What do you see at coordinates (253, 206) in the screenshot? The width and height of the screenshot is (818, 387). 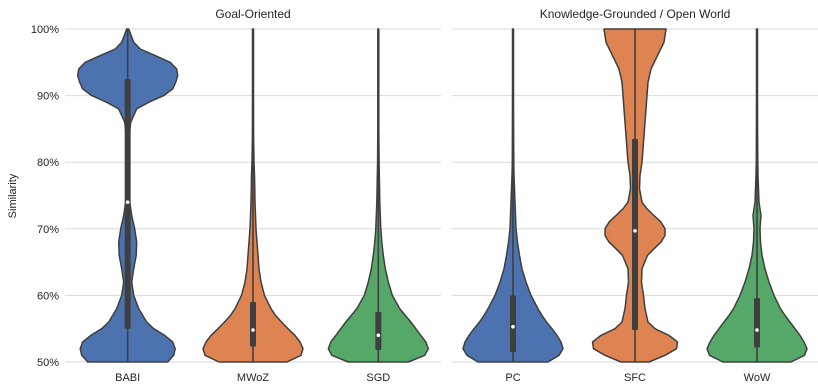 I see `violin-mwoz: MWoZ` at bounding box center [253, 206].